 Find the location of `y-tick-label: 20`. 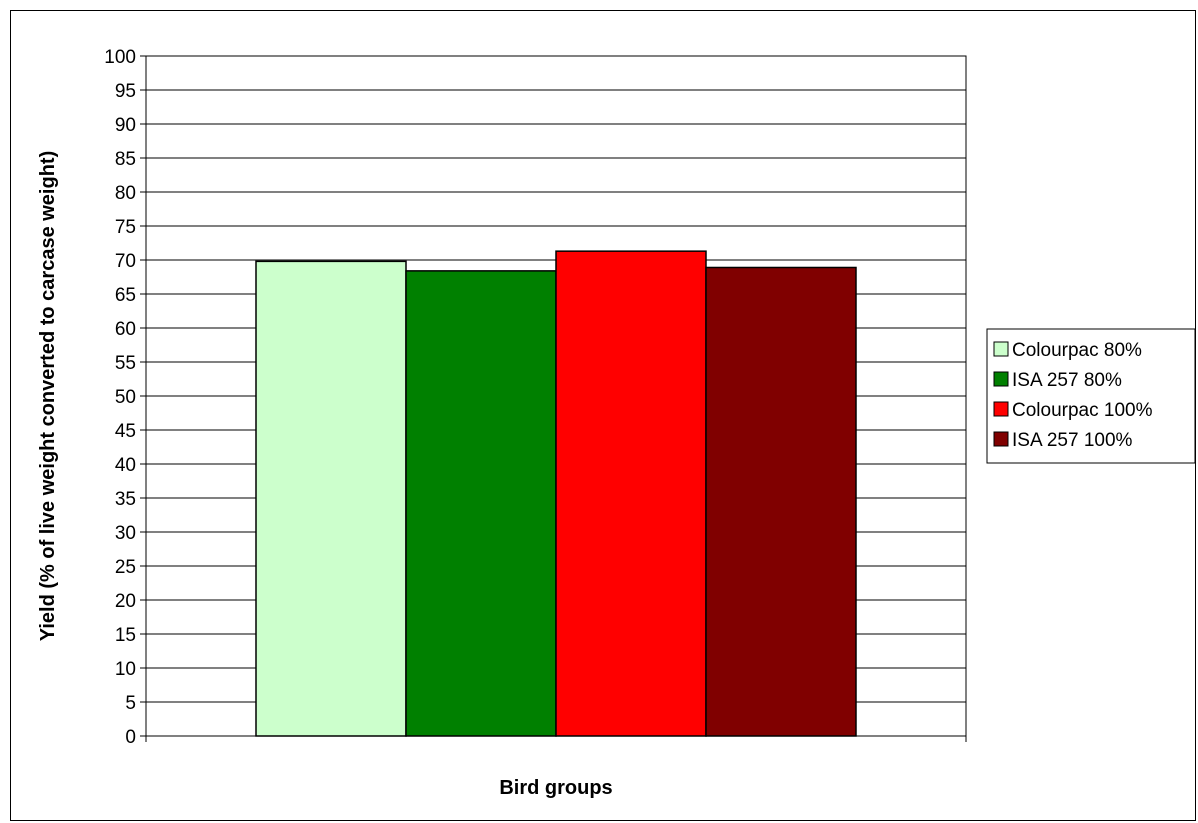

y-tick-label: 20 is located at coordinates (125, 601).